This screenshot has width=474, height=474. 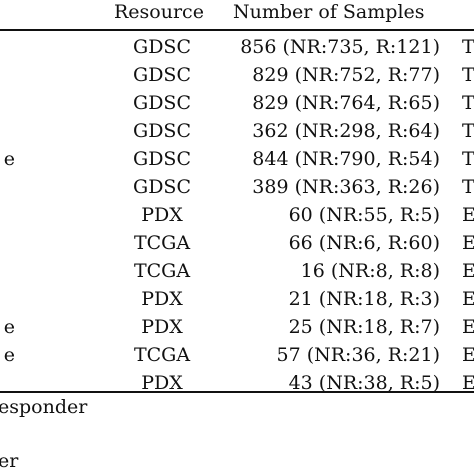 I want to click on samples-cell: 844 (NR:790, R:54), so click(x=346, y=159).